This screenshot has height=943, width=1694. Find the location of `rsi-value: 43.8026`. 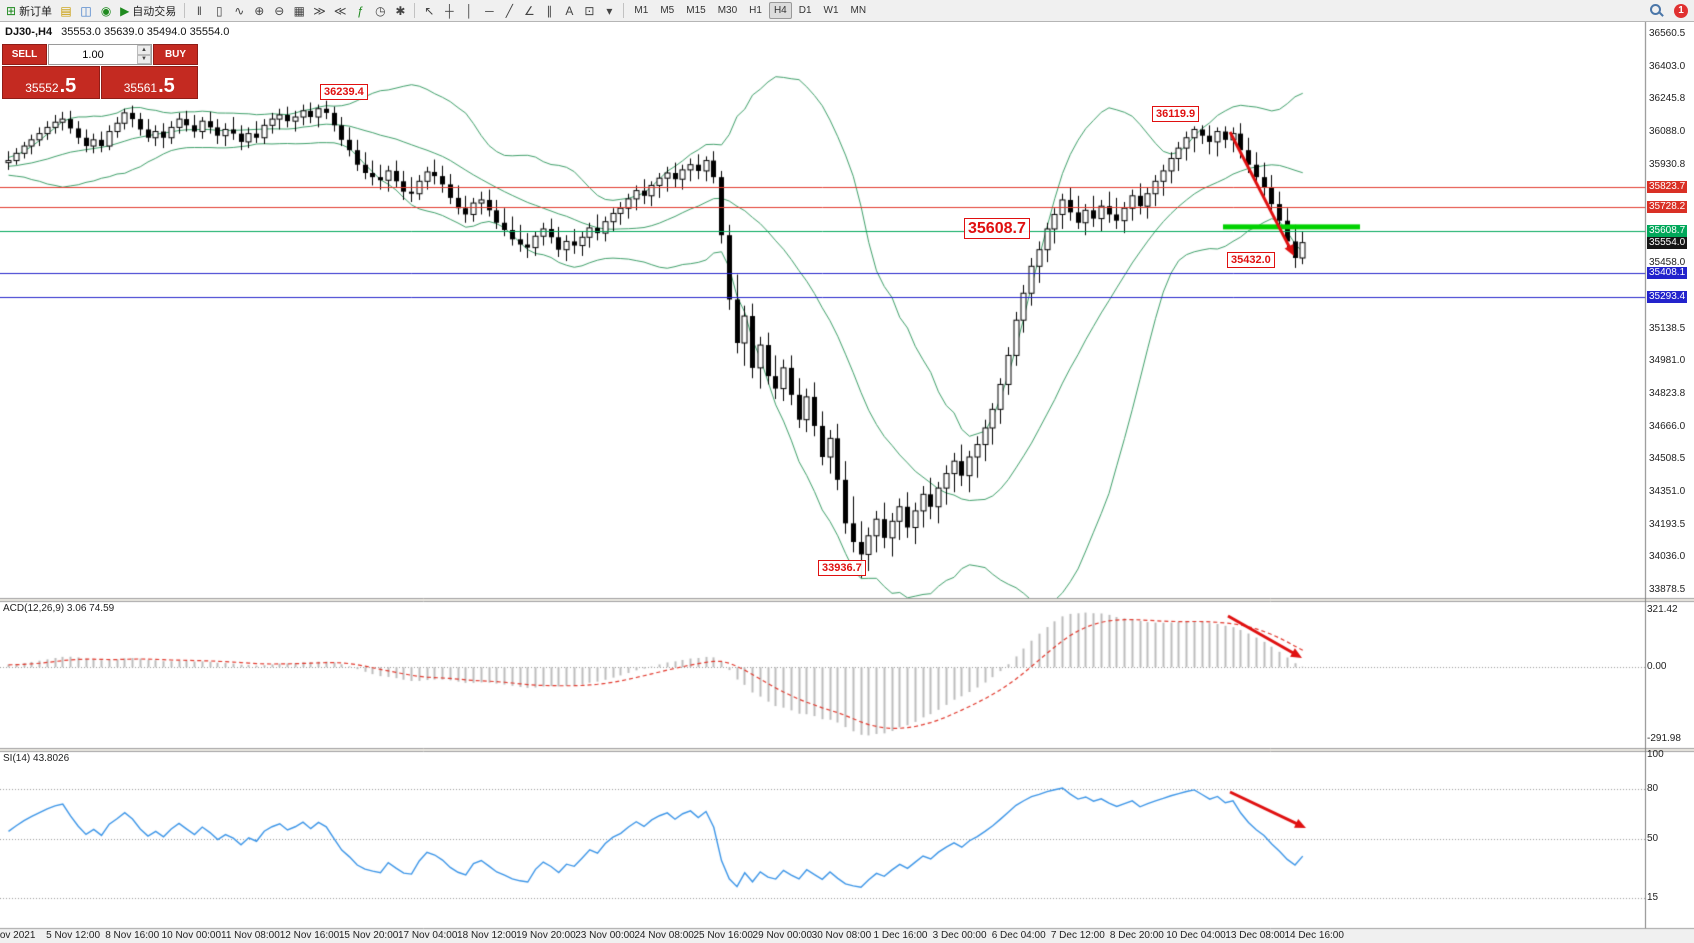

rsi-value: 43.8026 is located at coordinates (51, 758).